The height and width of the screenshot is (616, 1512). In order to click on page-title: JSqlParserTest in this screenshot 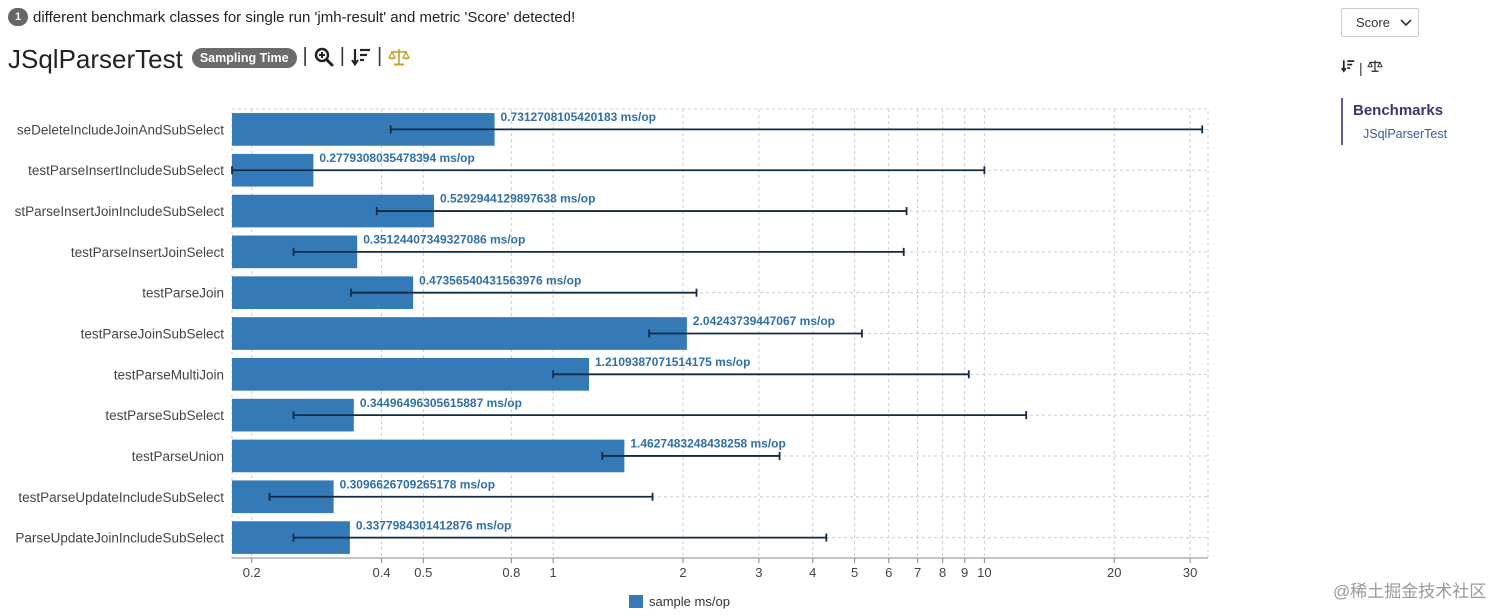, I will do `click(95, 59)`.